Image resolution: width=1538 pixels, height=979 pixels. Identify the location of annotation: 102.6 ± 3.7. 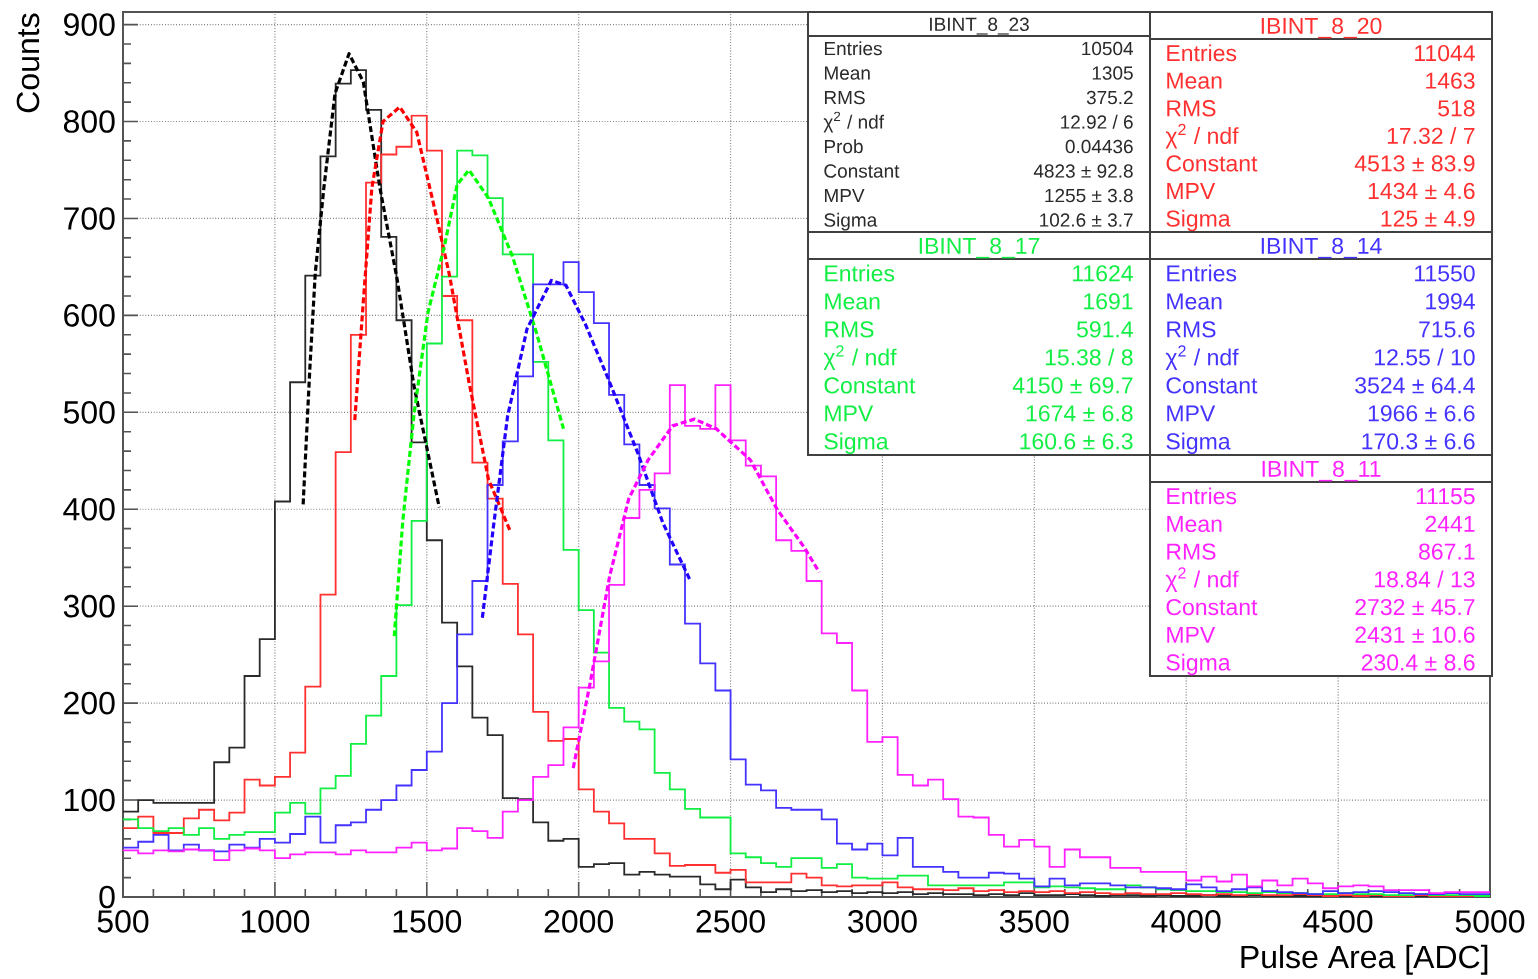
(1086, 220).